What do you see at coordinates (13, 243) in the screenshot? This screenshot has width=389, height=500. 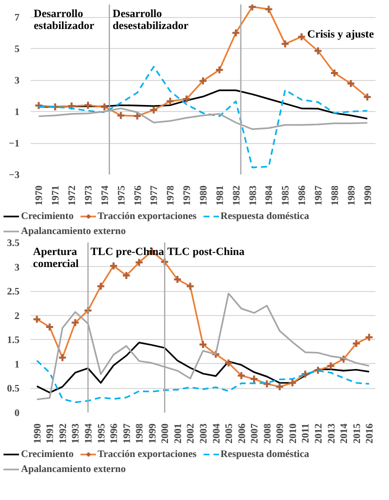 I see `y-tick-label: 3.5` at bounding box center [13, 243].